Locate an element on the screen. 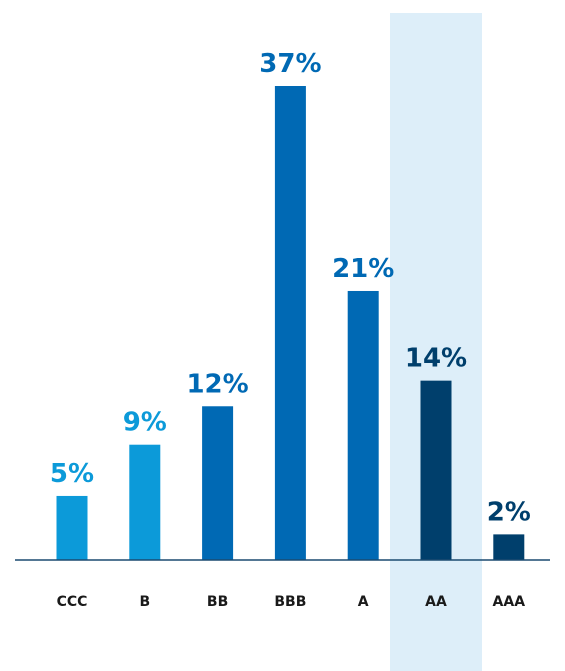 The height and width of the screenshot is (671, 565). x-tick-label: AA is located at coordinates (436, 602).